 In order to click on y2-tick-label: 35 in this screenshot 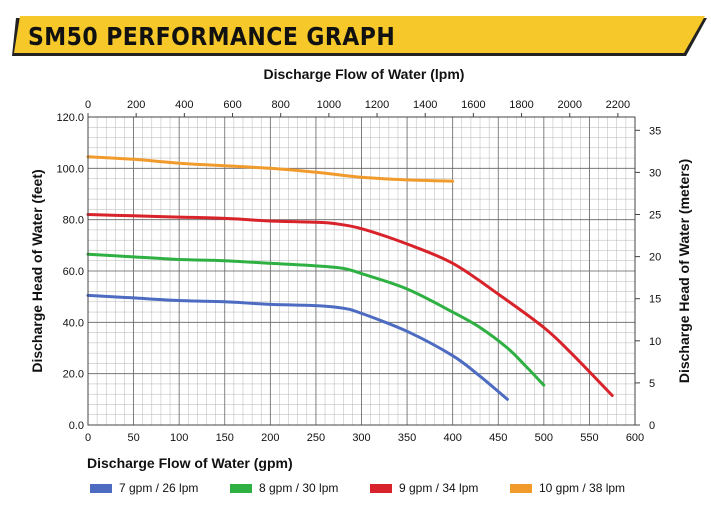, I will do `click(655, 131)`.